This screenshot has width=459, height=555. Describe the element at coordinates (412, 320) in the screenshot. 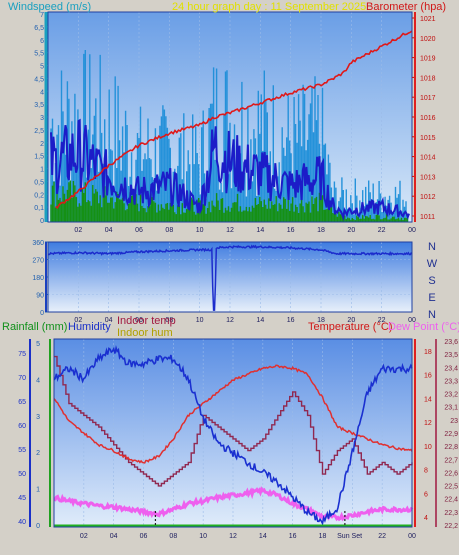

I see `x-tick-label: 00` at that location.